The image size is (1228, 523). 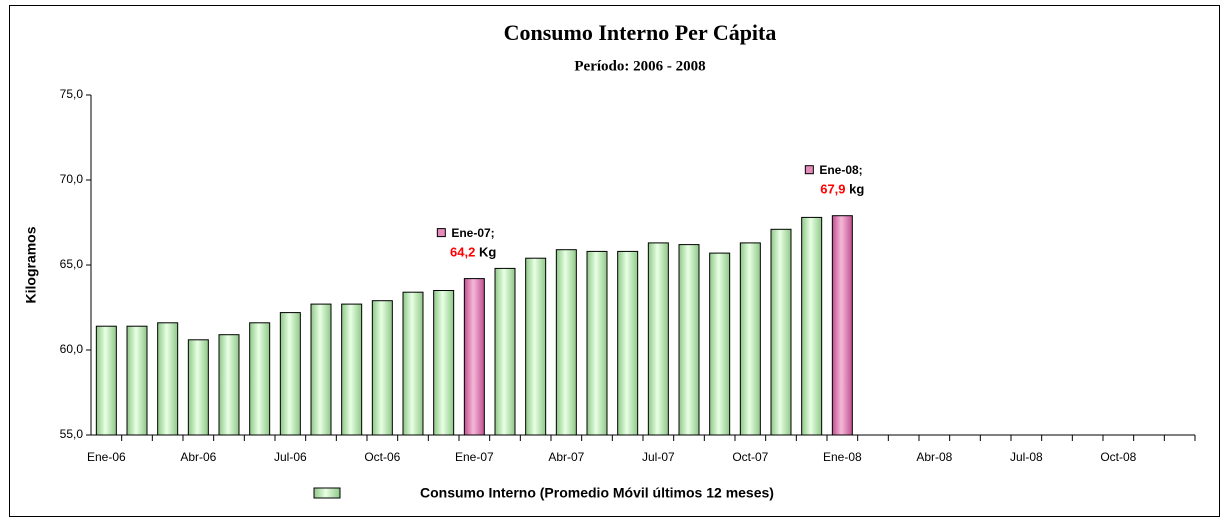 What do you see at coordinates (750, 457) in the screenshot?
I see `x-tick-label: Oct-07` at bounding box center [750, 457].